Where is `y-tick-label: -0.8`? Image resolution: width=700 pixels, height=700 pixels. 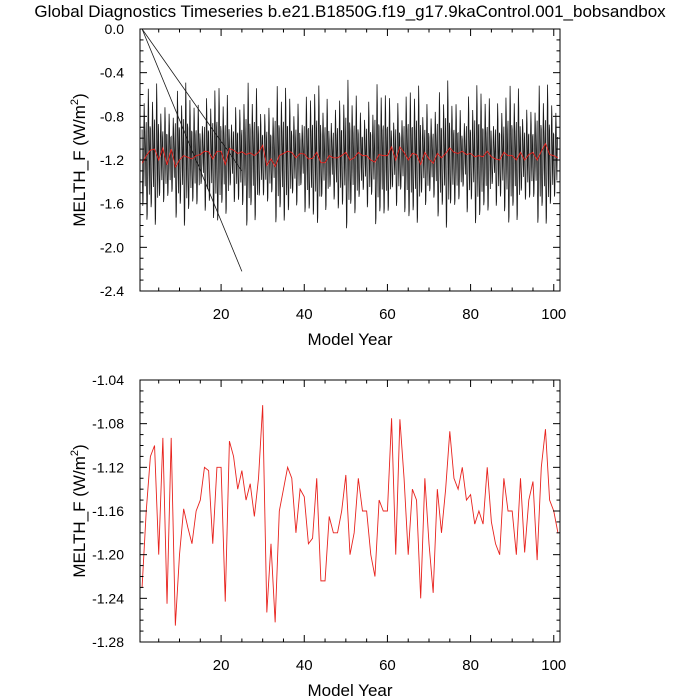 y-tick-label: -0.8 is located at coordinates (112, 116).